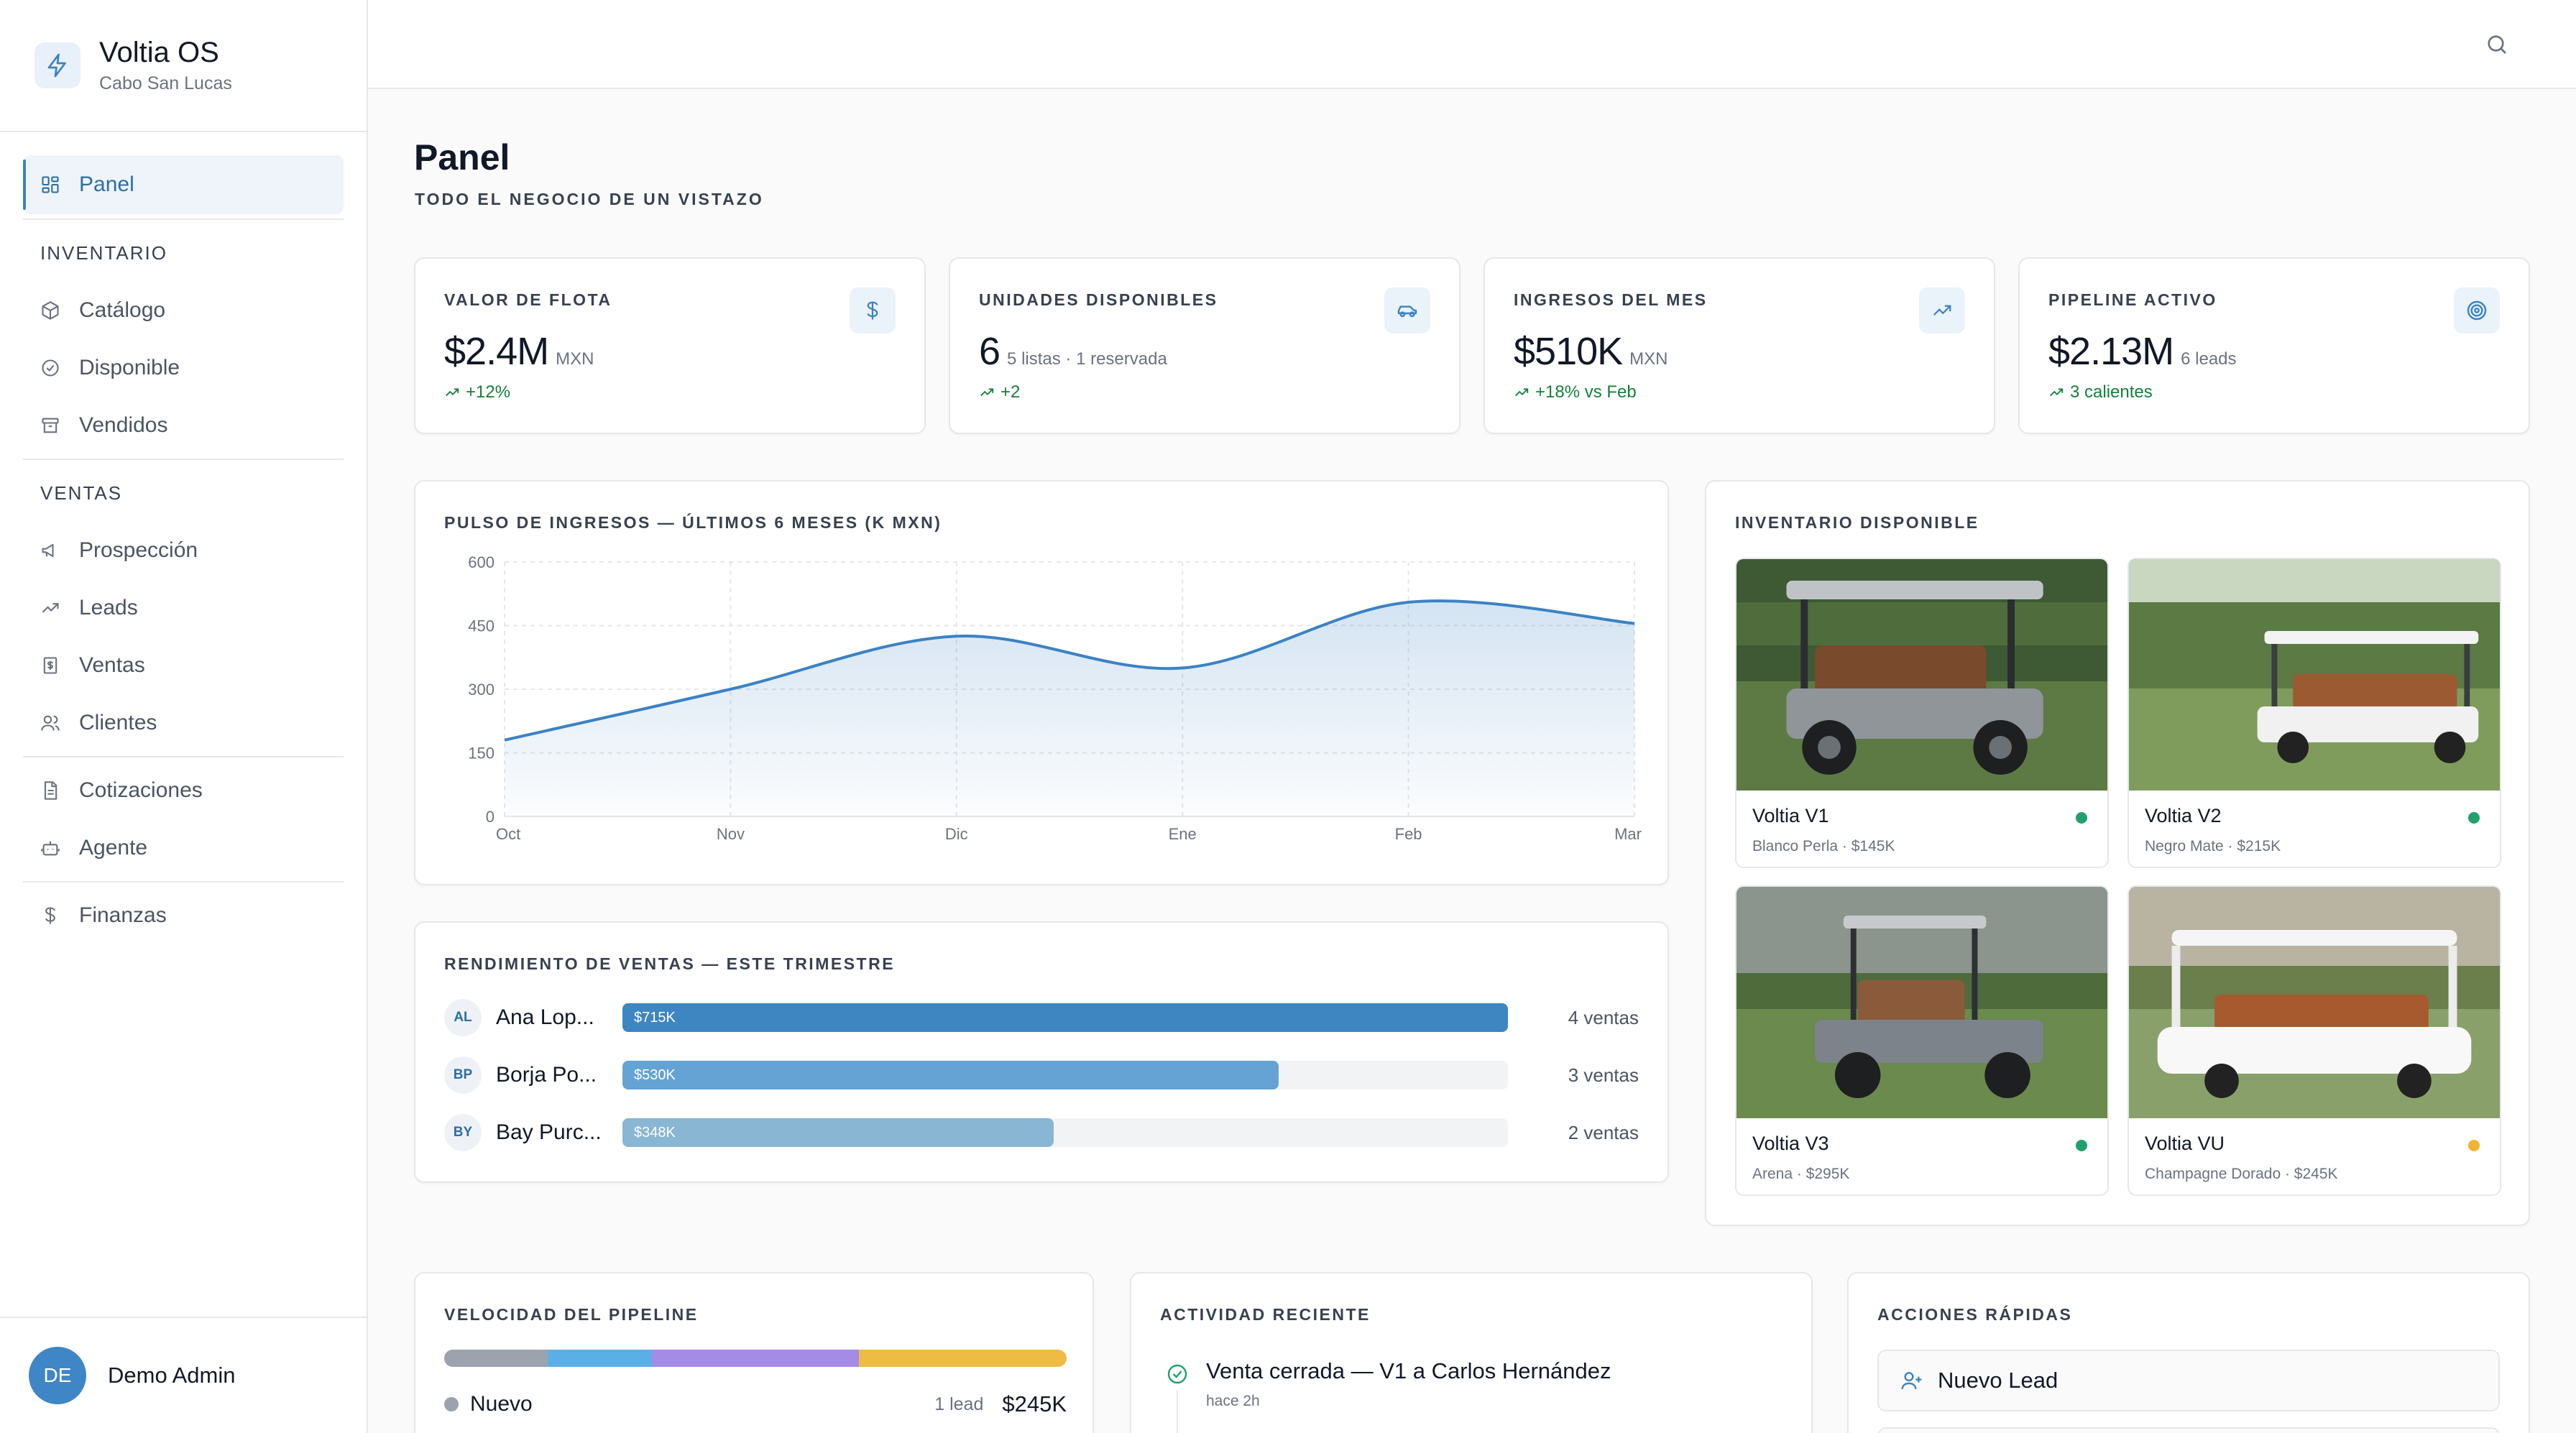 This screenshot has width=2576, height=1433. What do you see at coordinates (50, 310) in the screenshot?
I see `box-icon` at bounding box center [50, 310].